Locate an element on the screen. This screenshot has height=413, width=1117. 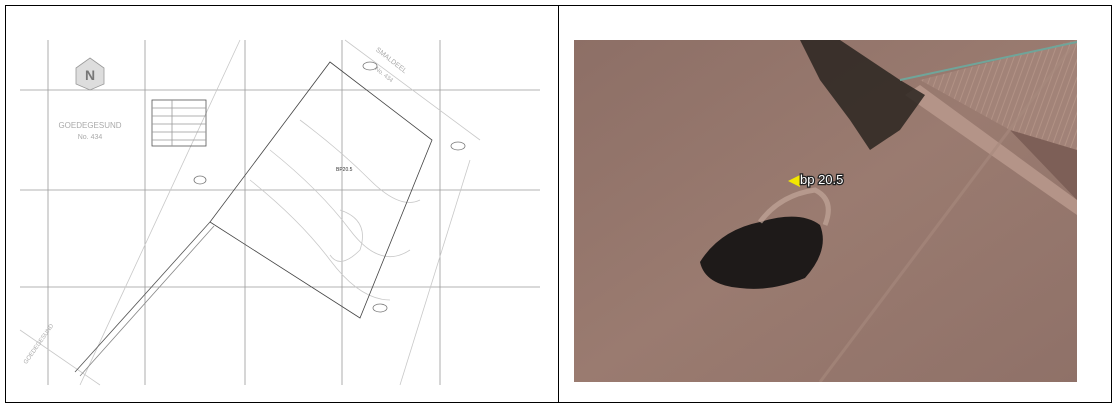
farm-label: GOEDEGESUND is located at coordinates (89, 125).